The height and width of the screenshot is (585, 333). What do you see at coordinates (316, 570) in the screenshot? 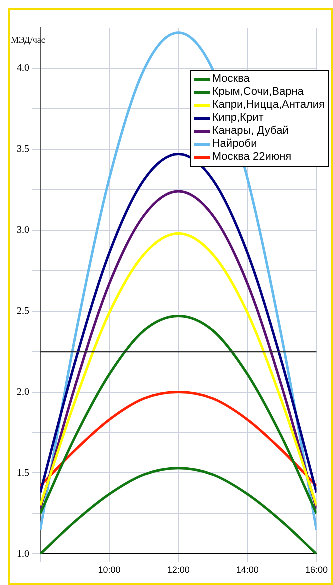
I see `x-tick-label: 16:00` at bounding box center [316, 570].